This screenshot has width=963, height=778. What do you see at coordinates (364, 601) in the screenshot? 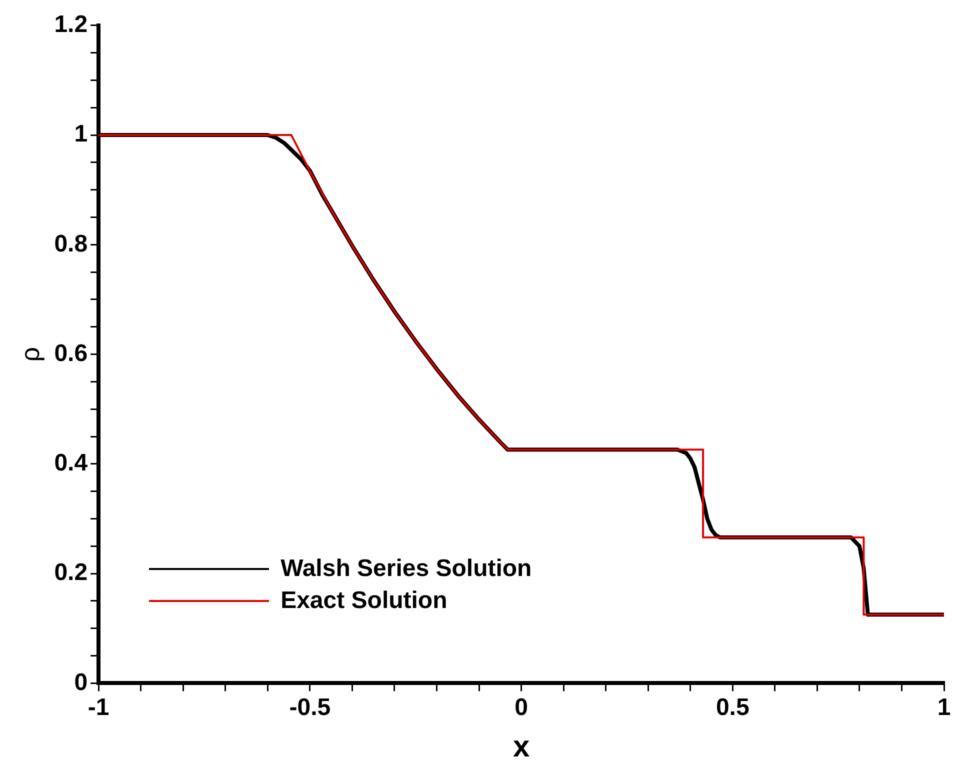
I see `legend-label: Exact Solution` at bounding box center [364, 601].